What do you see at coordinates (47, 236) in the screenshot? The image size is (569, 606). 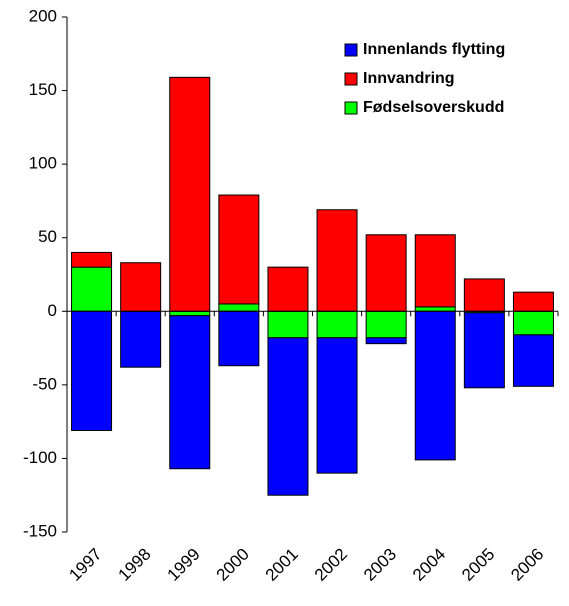 I see `y-tick-label: 50` at bounding box center [47, 236].